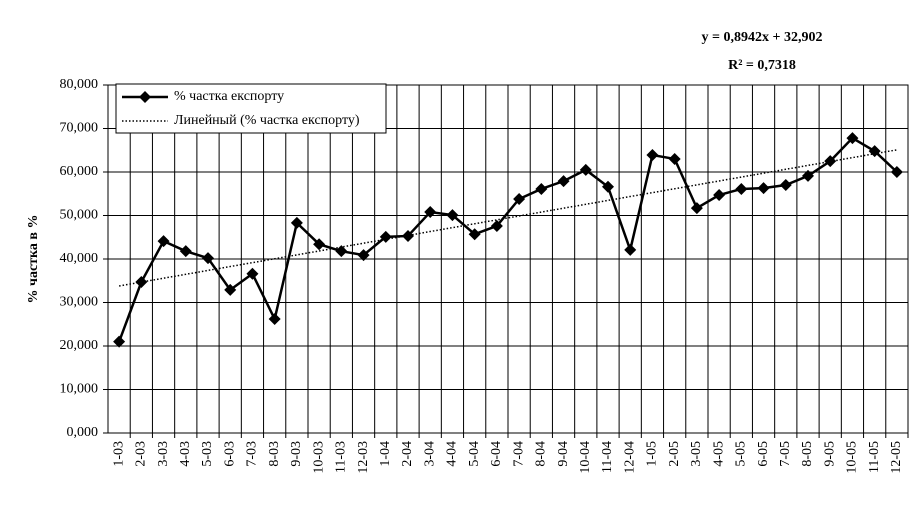  Describe the element at coordinates (207, 454) in the screenshot. I see `x-tick-label: 5-03` at that location.